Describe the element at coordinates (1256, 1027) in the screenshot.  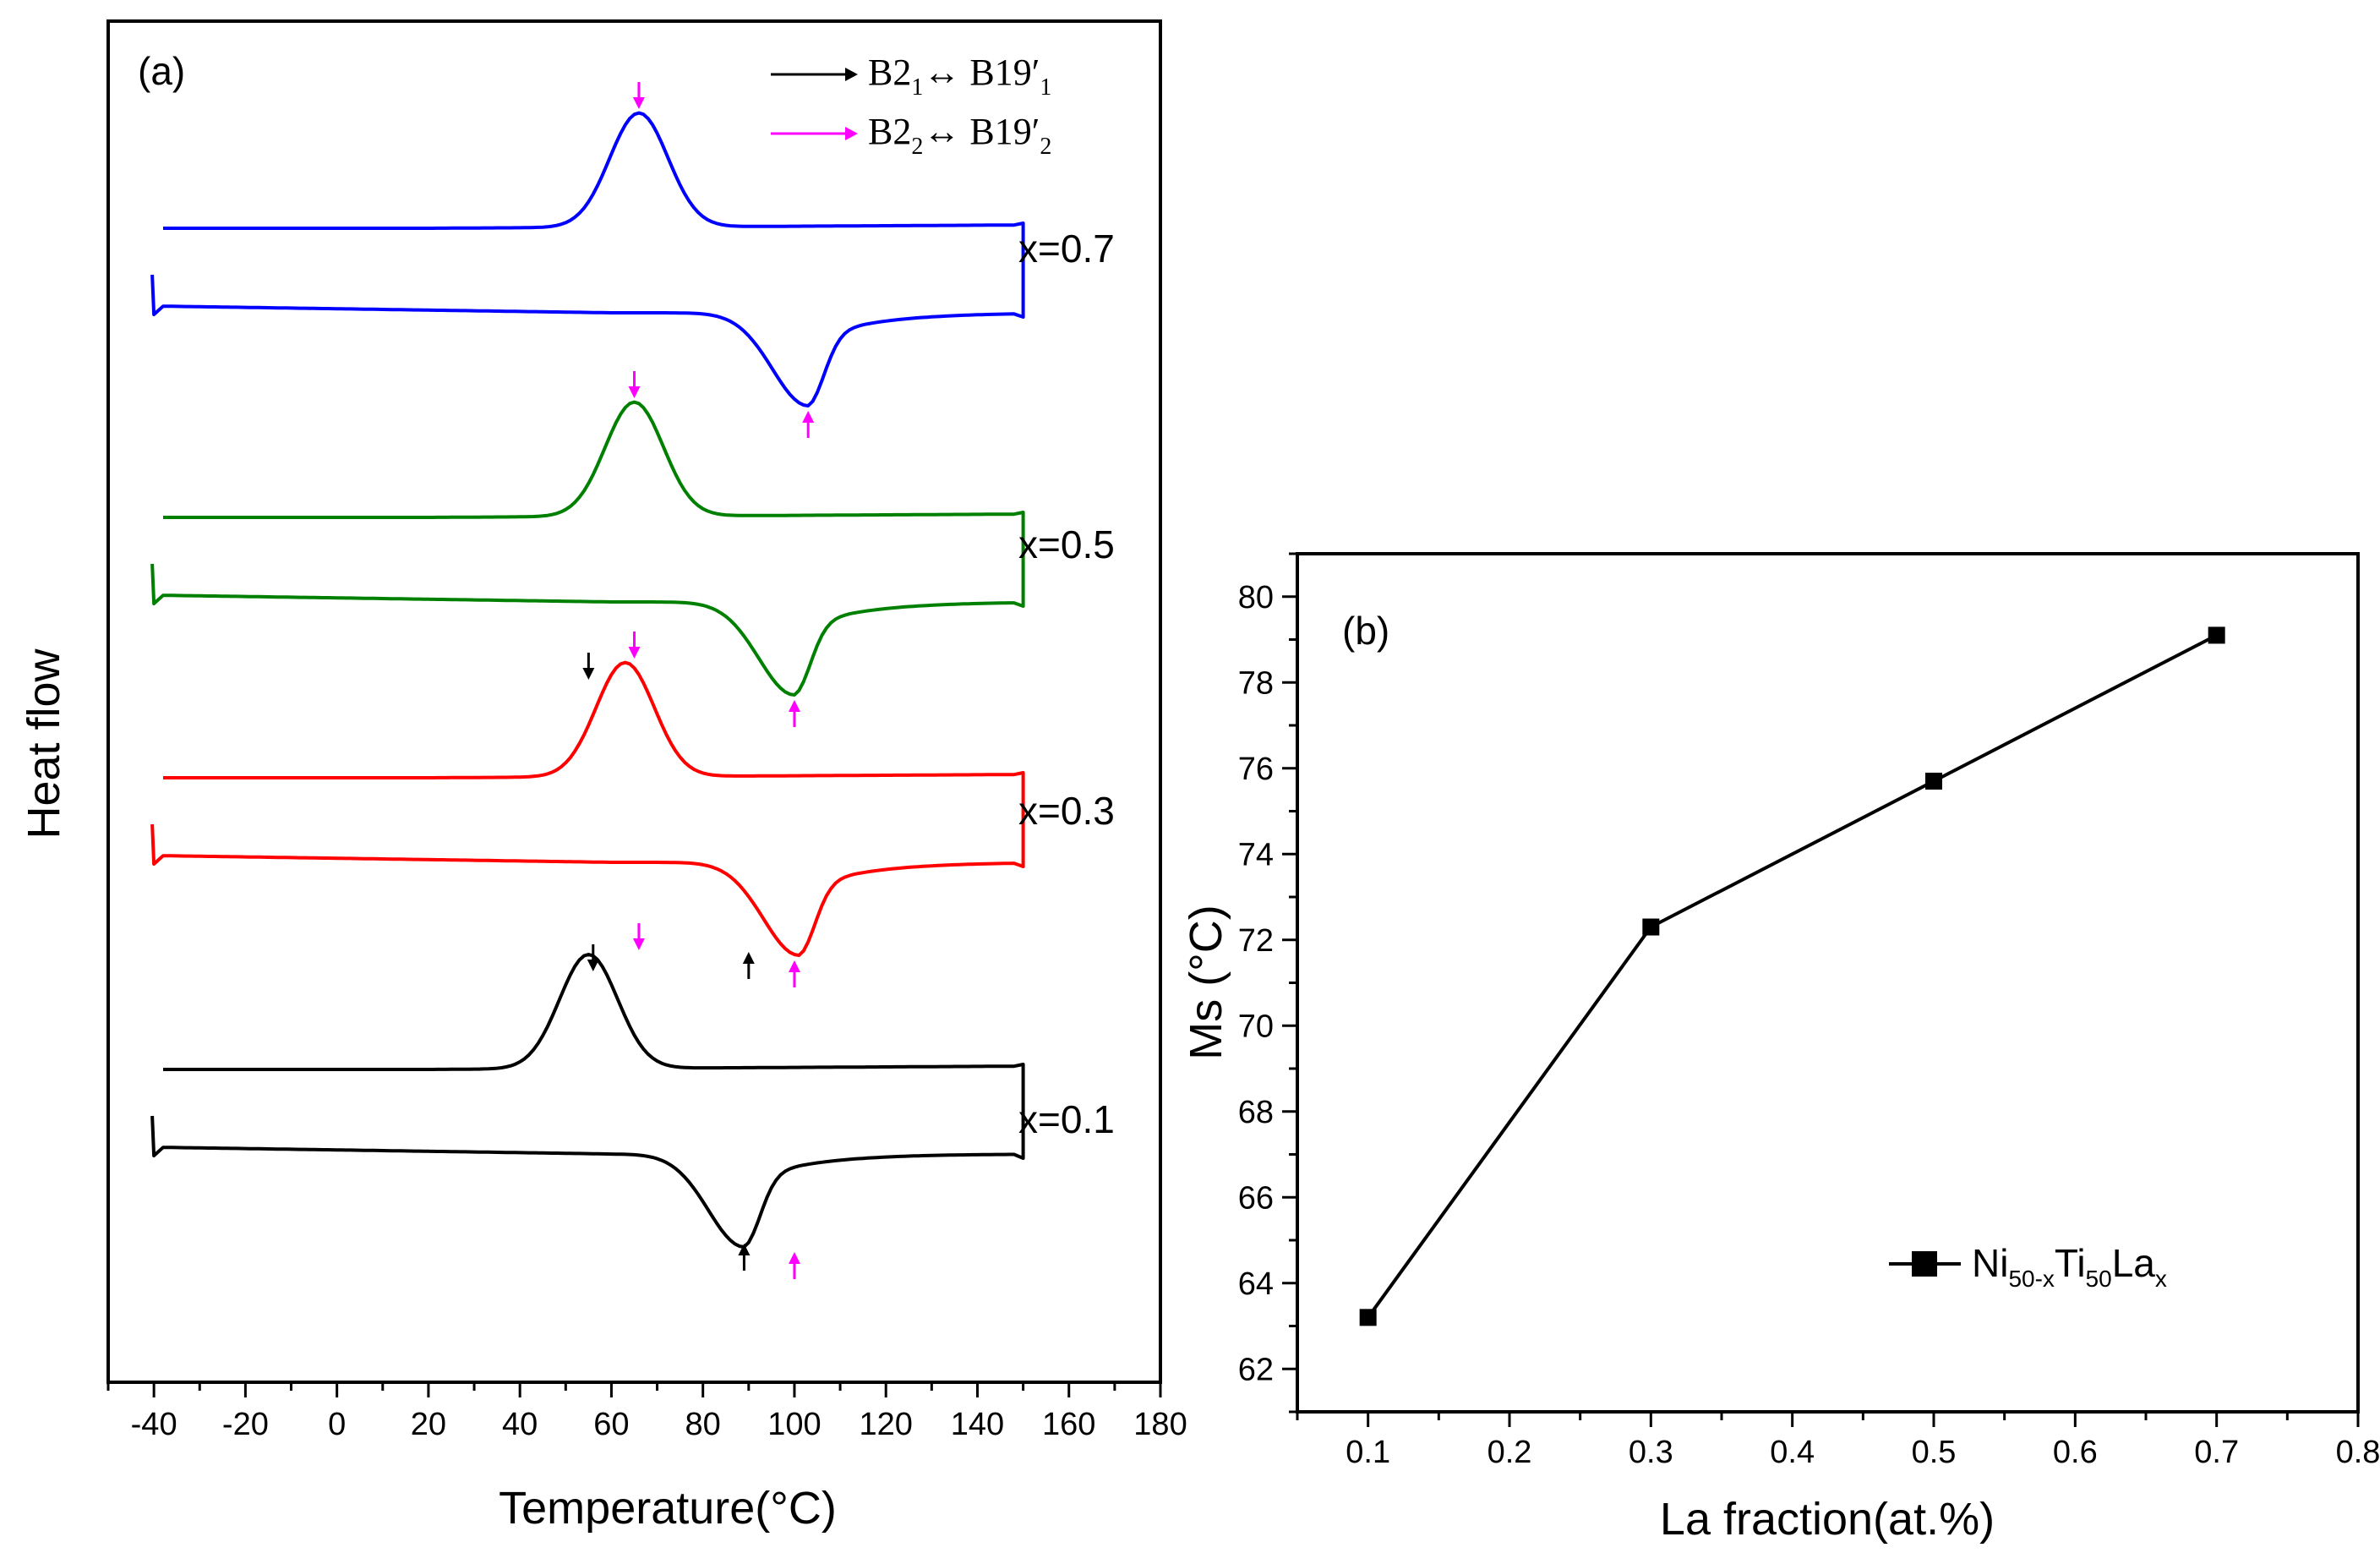
I see `y-tick-label-b: 70` at that location.